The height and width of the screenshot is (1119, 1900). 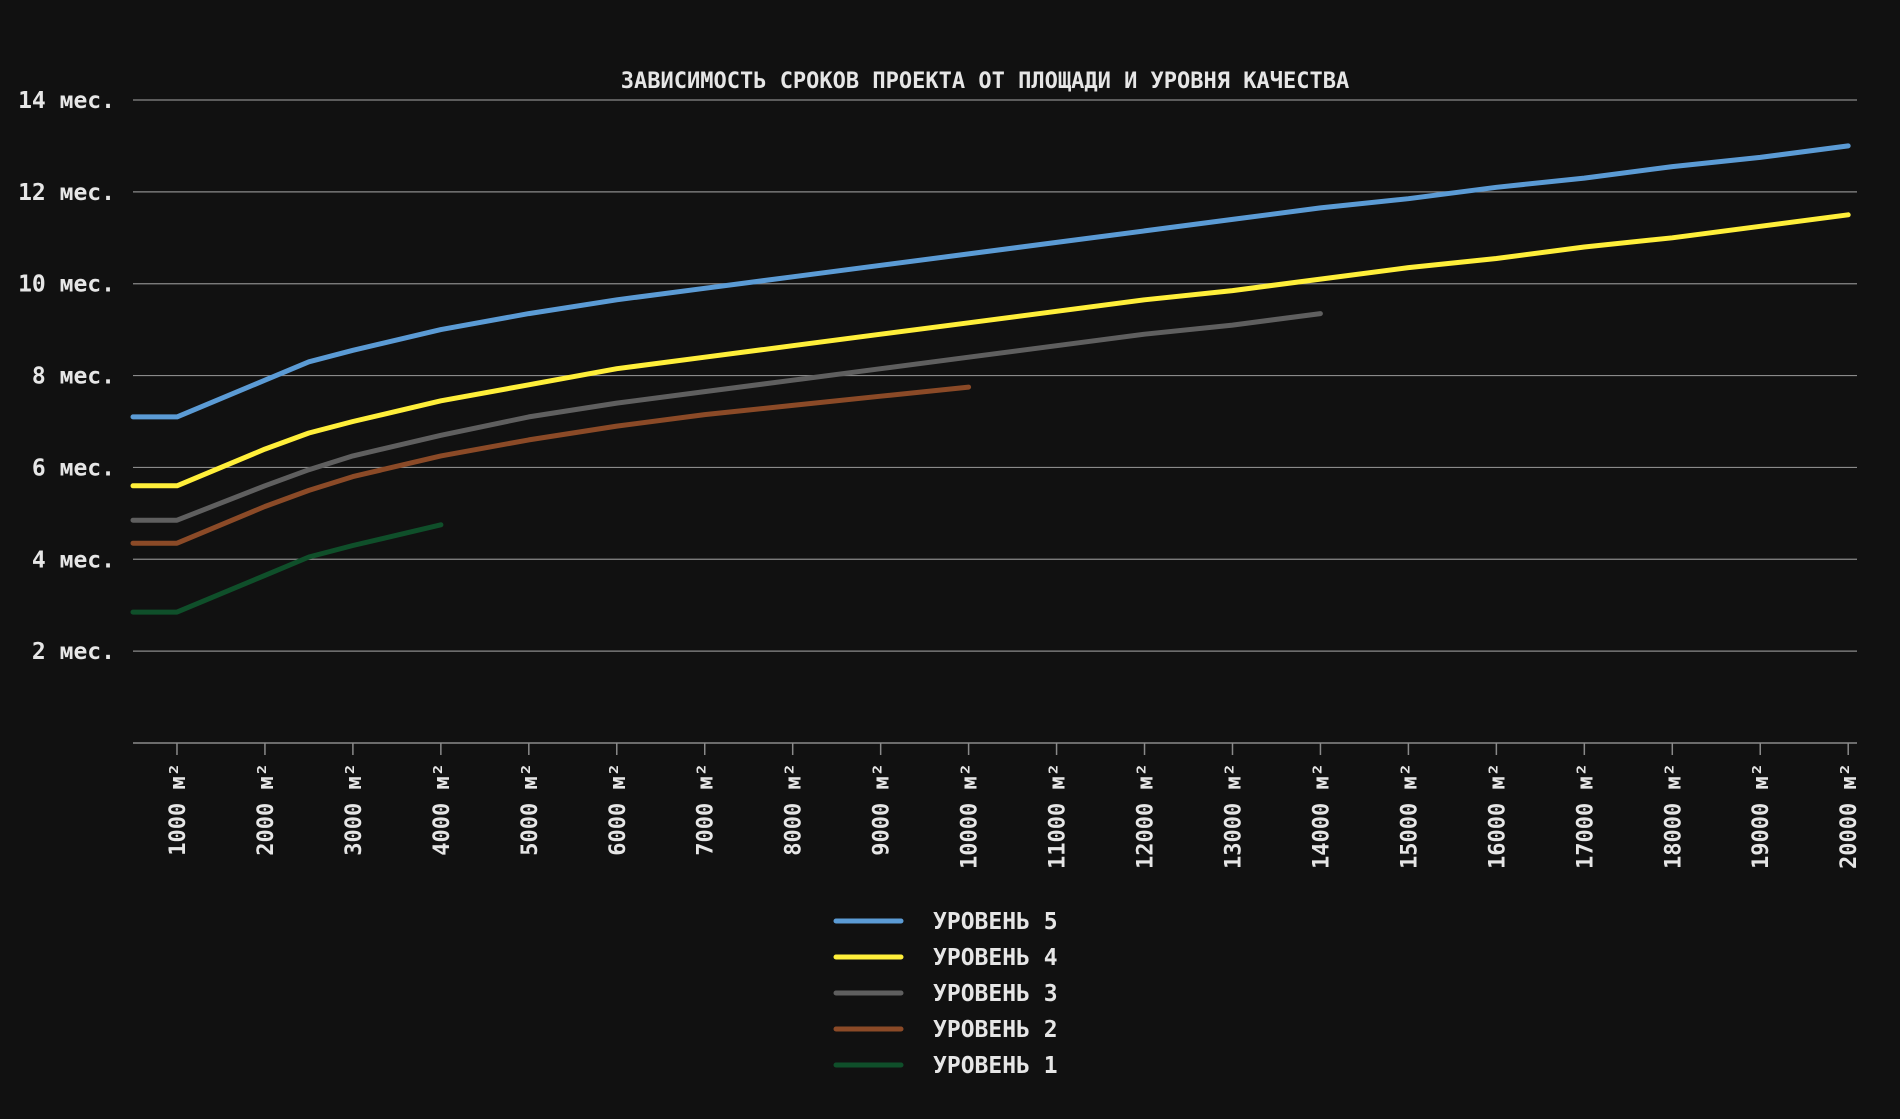 What do you see at coordinates (354, 809) in the screenshot?
I see `x-tick-label: 3000 м²` at bounding box center [354, 809].